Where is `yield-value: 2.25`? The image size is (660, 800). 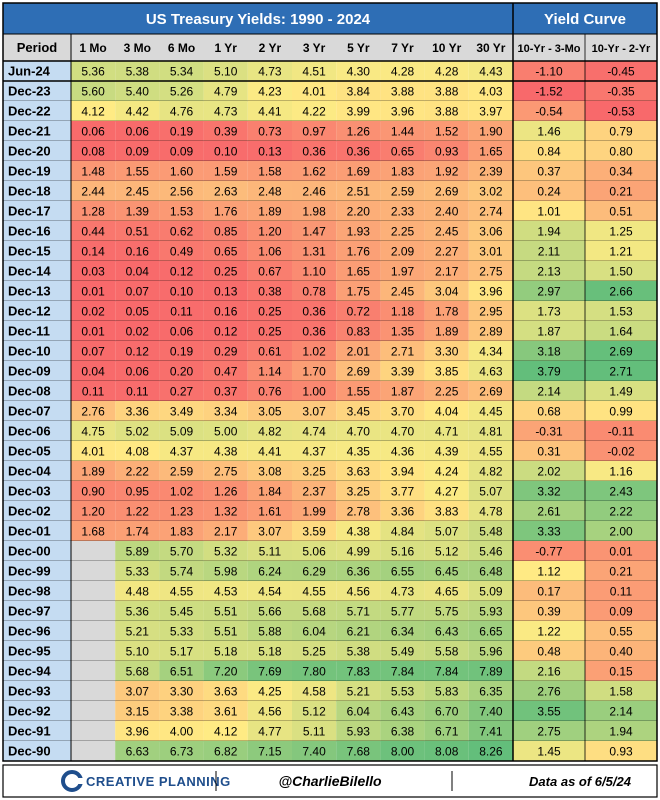
yield-value: 2.25 is located at coordinates (403, 232).